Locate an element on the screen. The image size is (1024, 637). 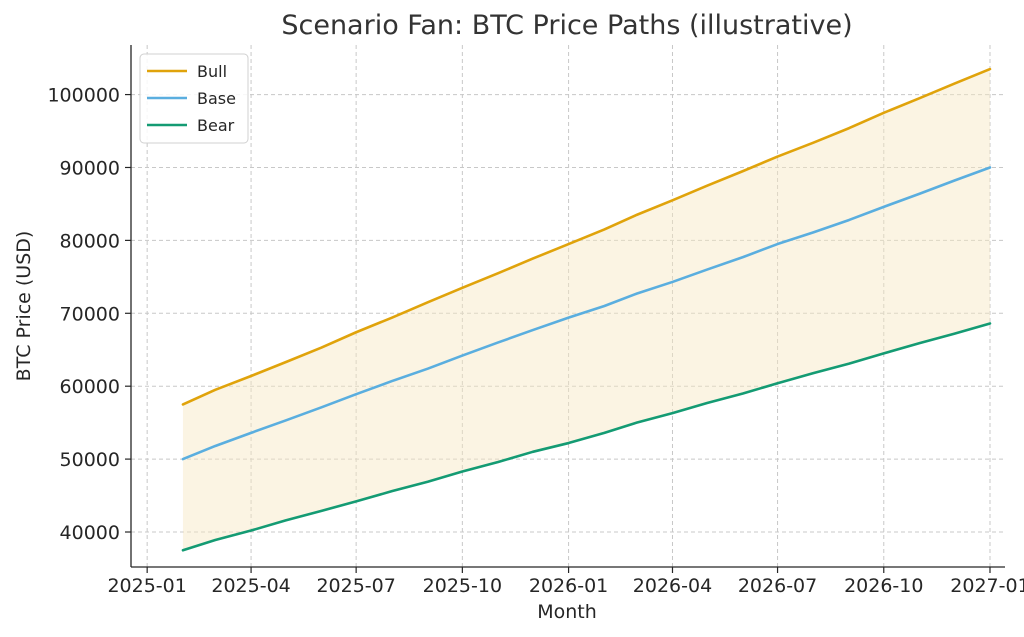
legend-label-bear: Bear is located at coordinates (216, 125).